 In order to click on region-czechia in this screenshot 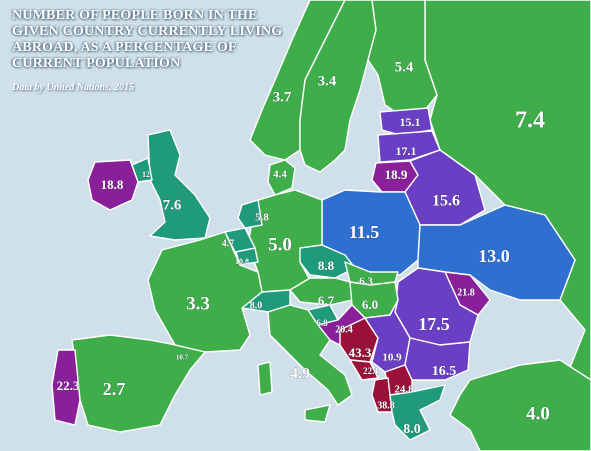, I will do `click(327, 261)`.